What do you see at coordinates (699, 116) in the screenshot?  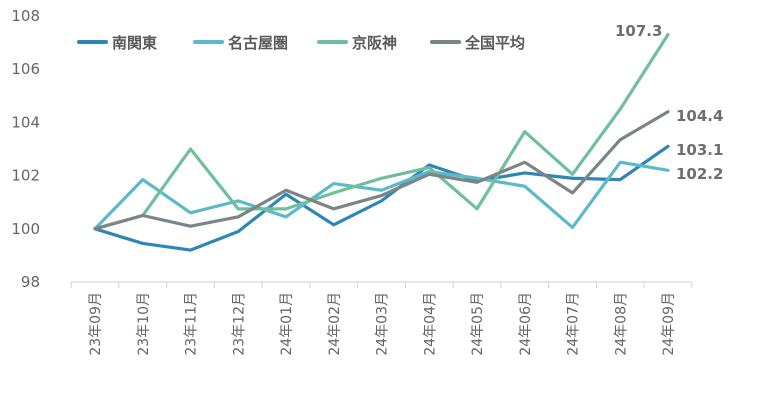 I see `end-value-label: 104.4` at bounding box center [699, 116].